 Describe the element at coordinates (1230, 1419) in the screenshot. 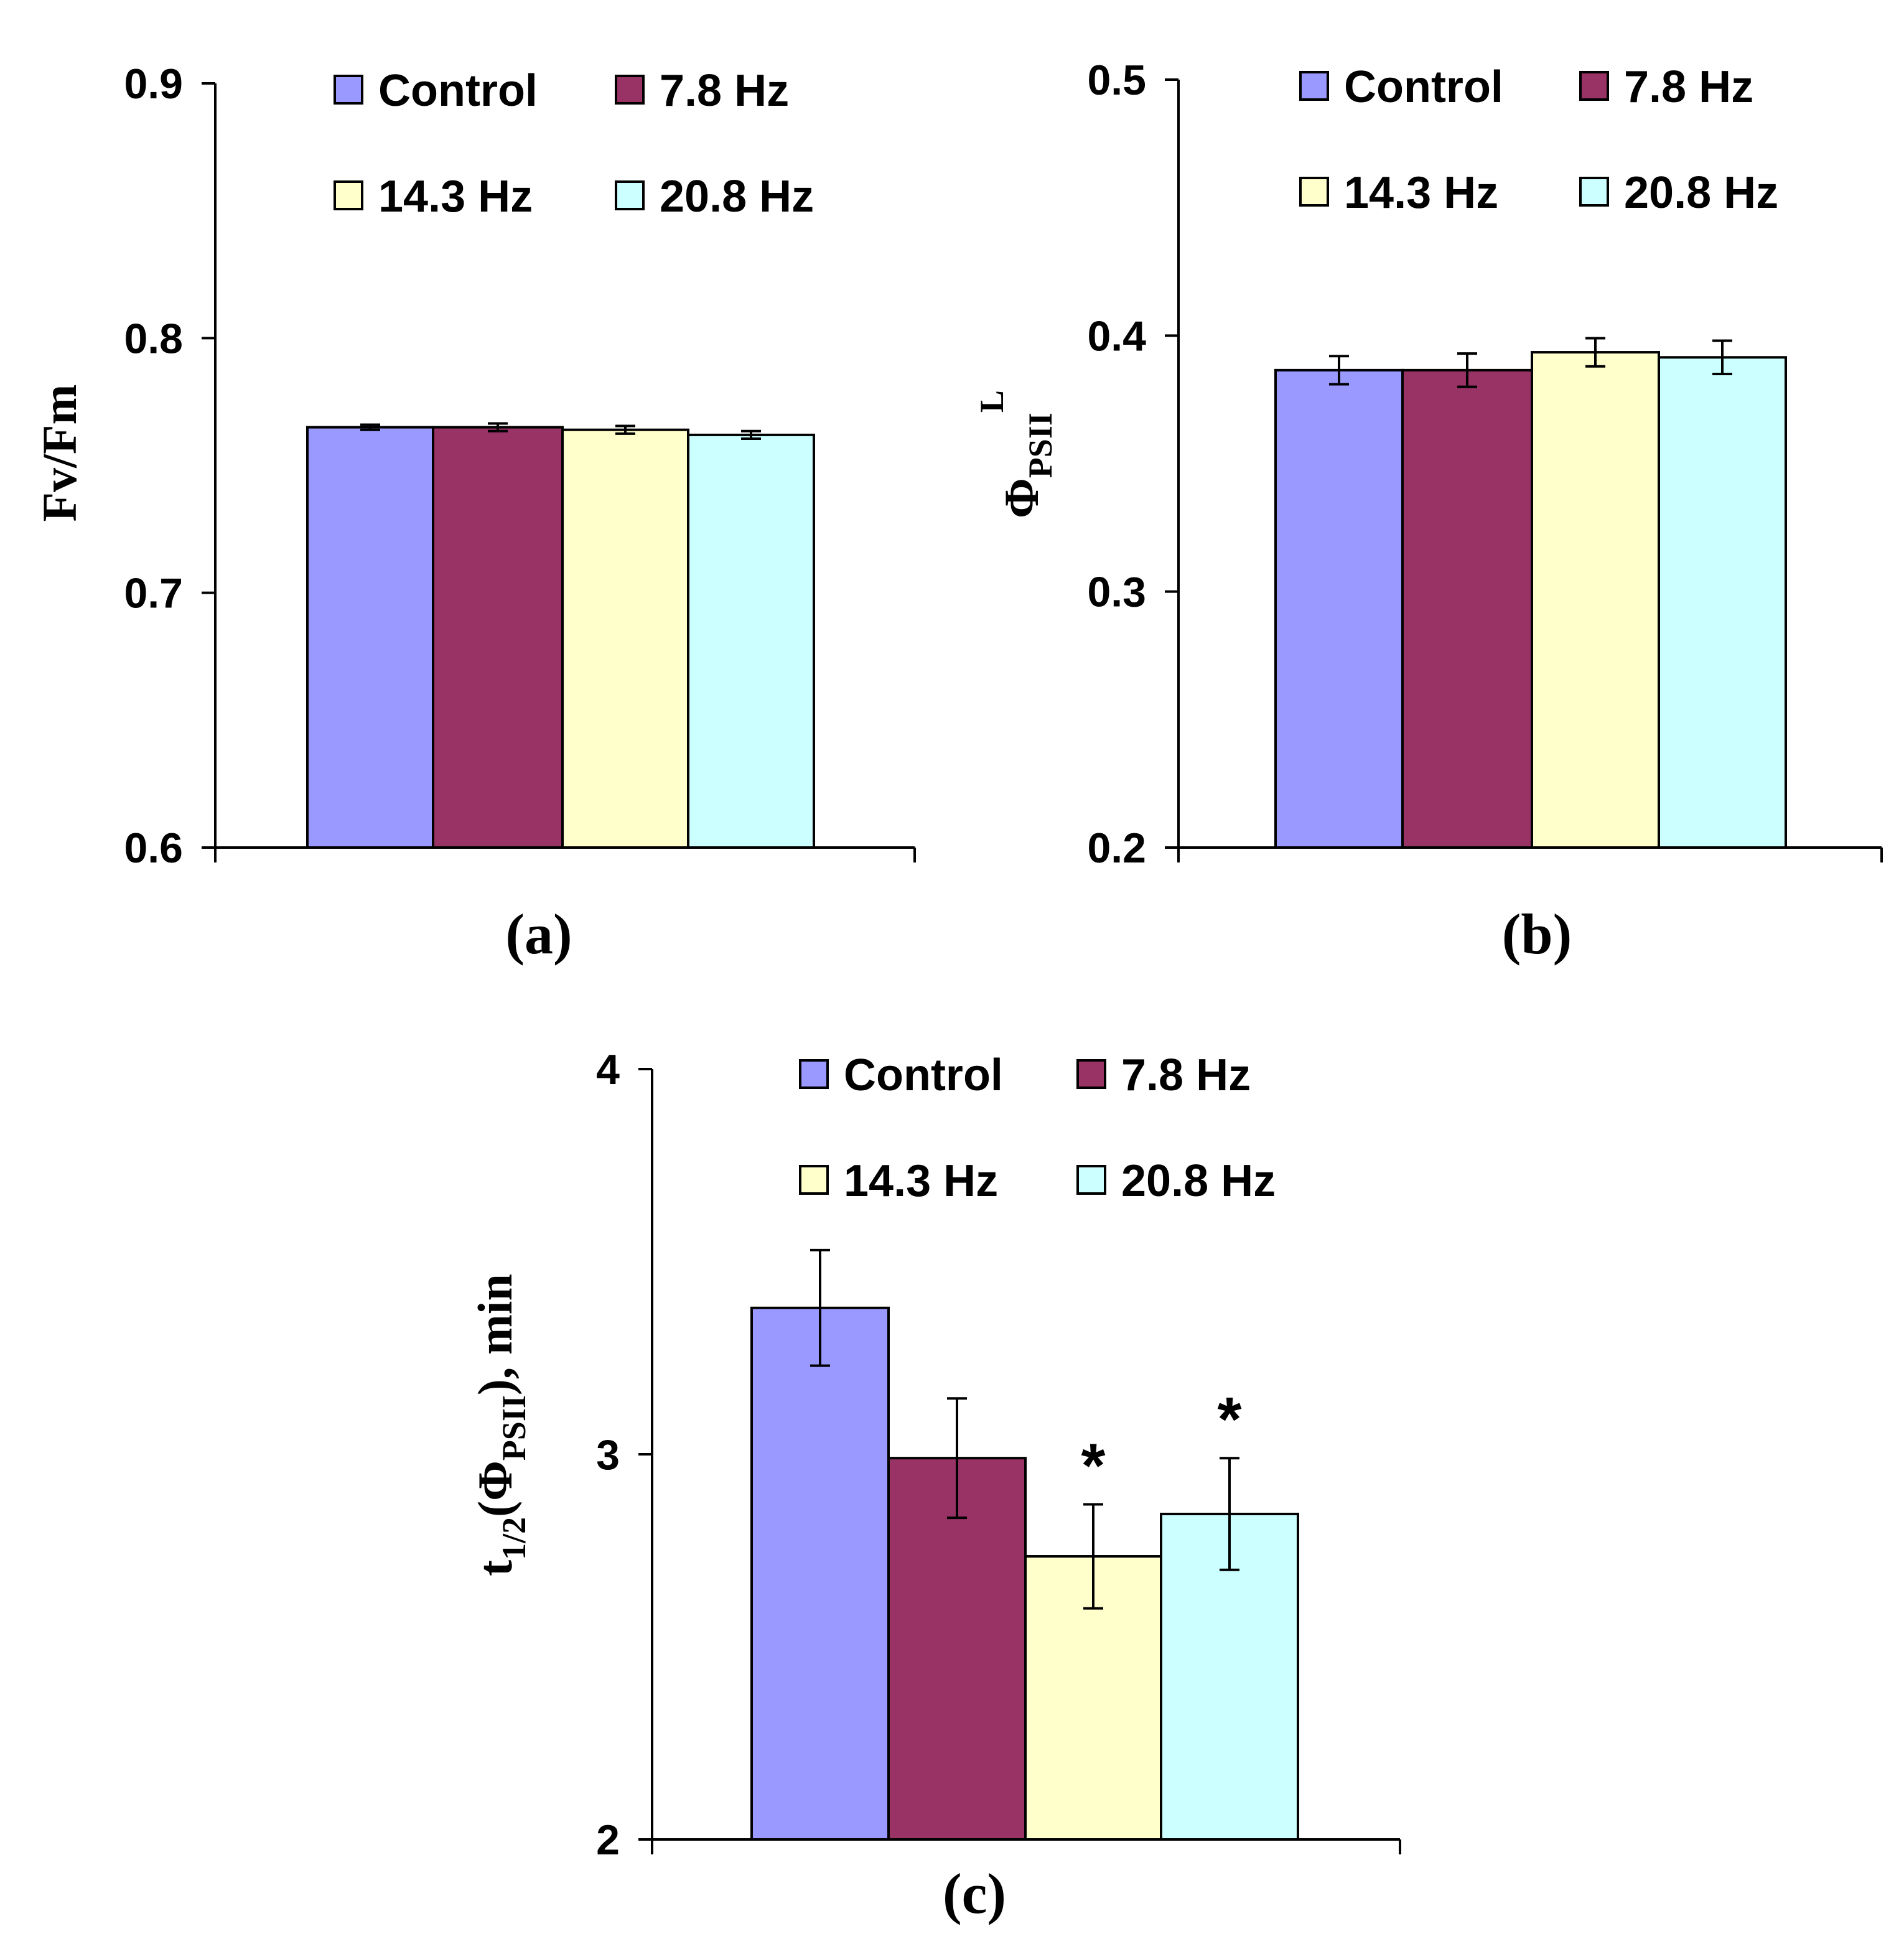

I see `panel-c-significance-20-8-hz: *` at that location.